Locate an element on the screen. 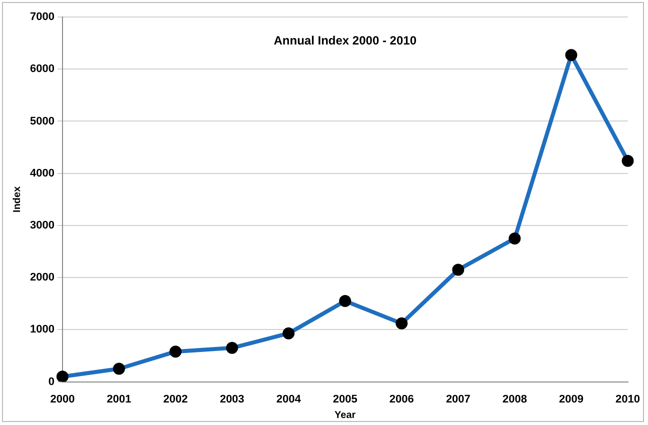  y-tick-label: 6000 is located at coordinates (42, 69).